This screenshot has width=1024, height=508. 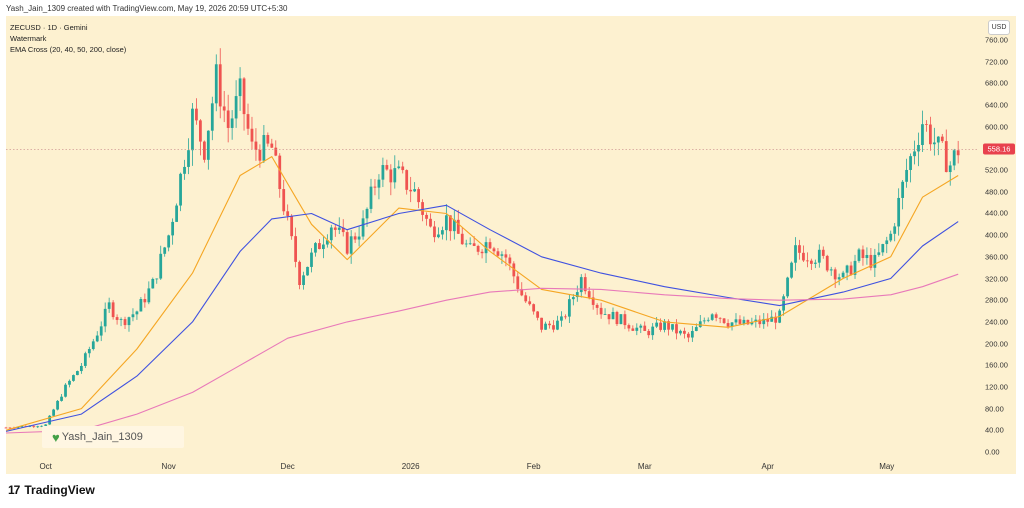 I want to click on watermark-text: Yash_Jain_1309, so click(x=102, y=437).